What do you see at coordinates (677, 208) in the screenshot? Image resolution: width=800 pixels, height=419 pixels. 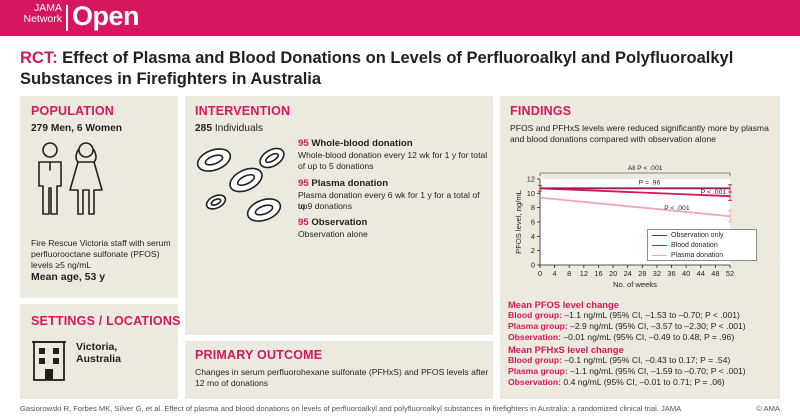 I see `annotation-plasma-p: P < .001` at bounding box center [677, 208].